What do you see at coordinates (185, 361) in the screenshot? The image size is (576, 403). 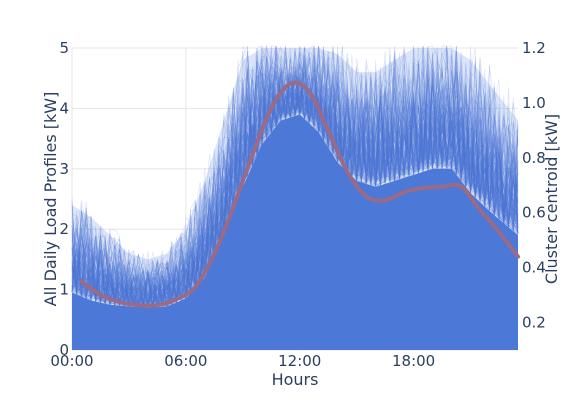 I see `x-tick-label: 06:00` at bounding box center [185, 361].